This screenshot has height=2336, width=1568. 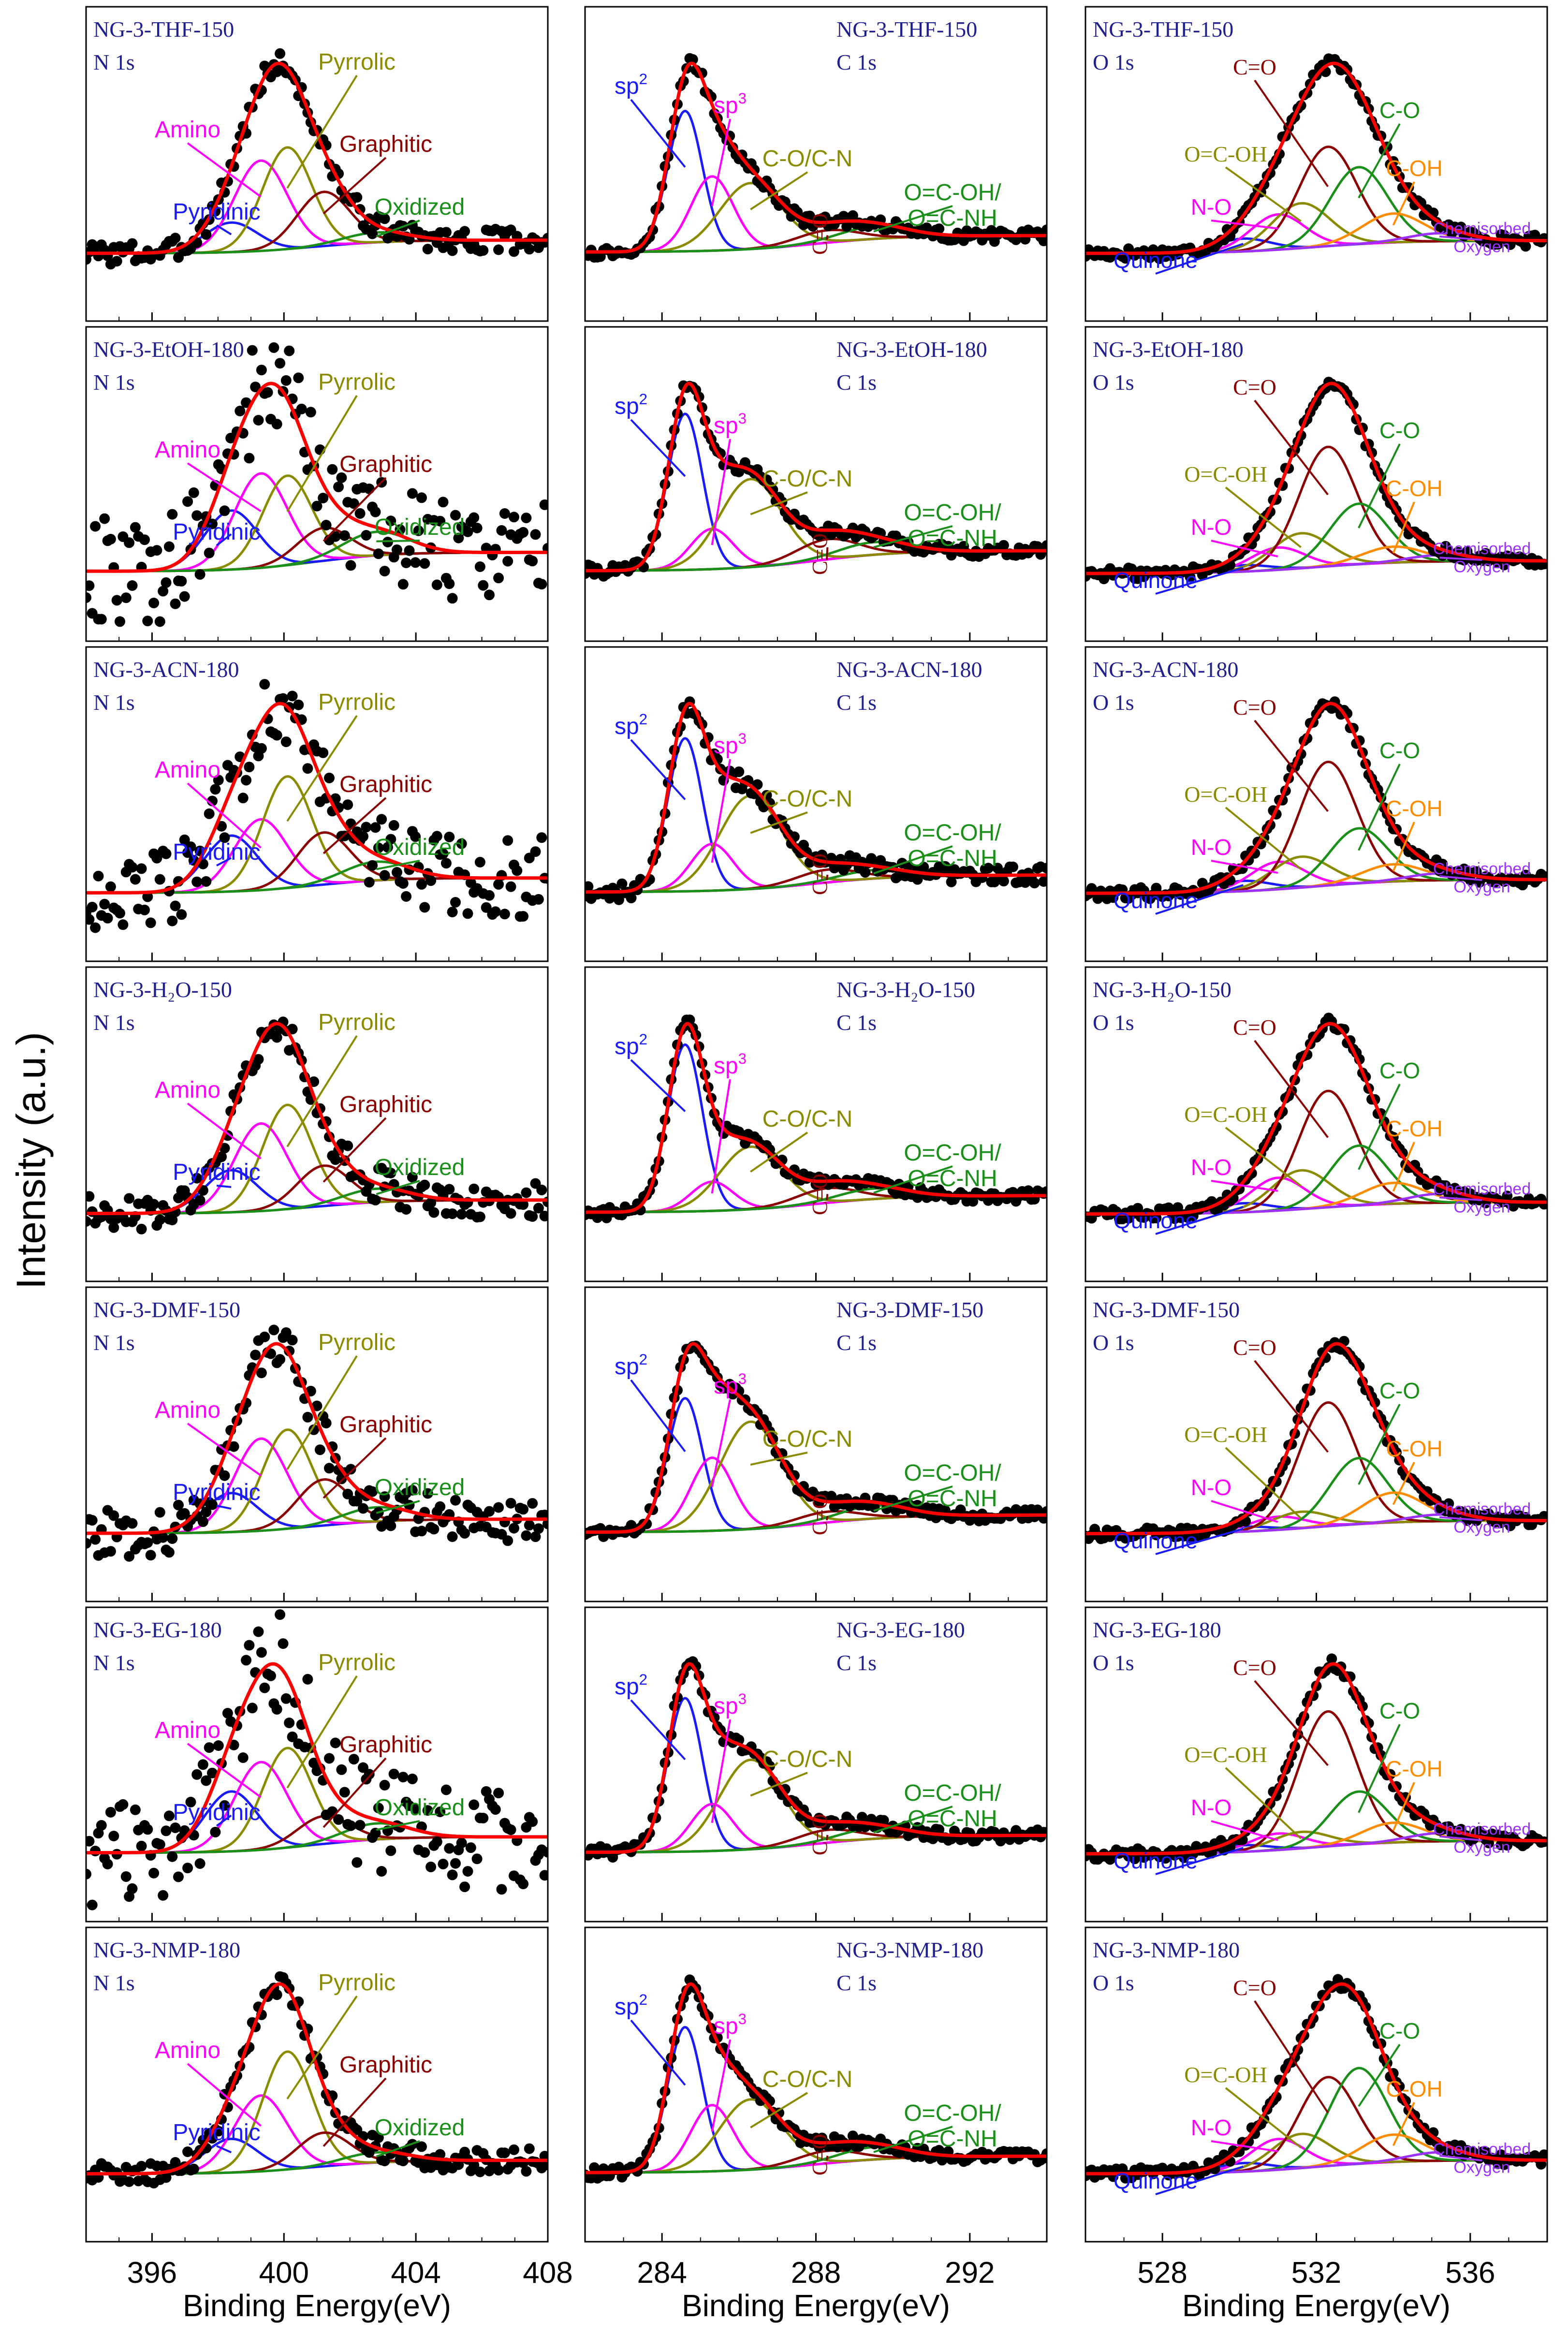 I want to click on label-O=C-OH/O=C-NH-line2: O=C-NH, so click(x=952, y=538).